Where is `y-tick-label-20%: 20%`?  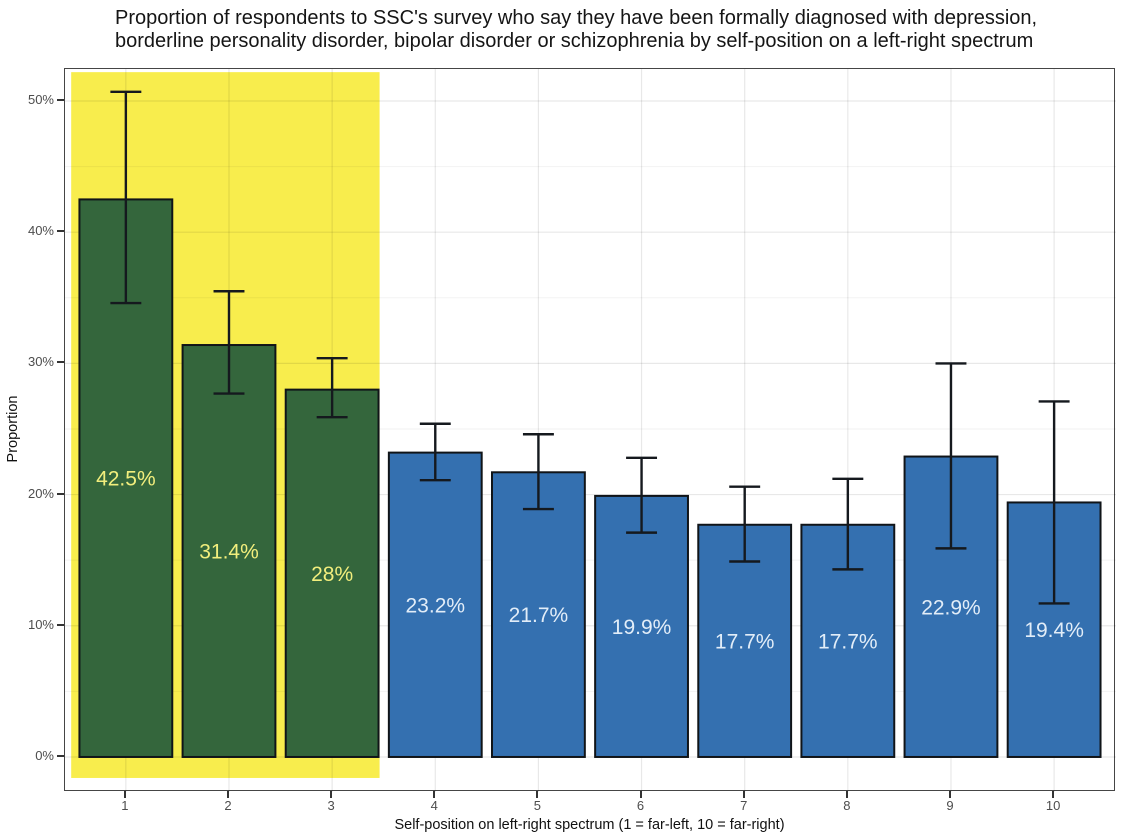 y-tick-label-20%: 20% is located at coordinates (40, 493).